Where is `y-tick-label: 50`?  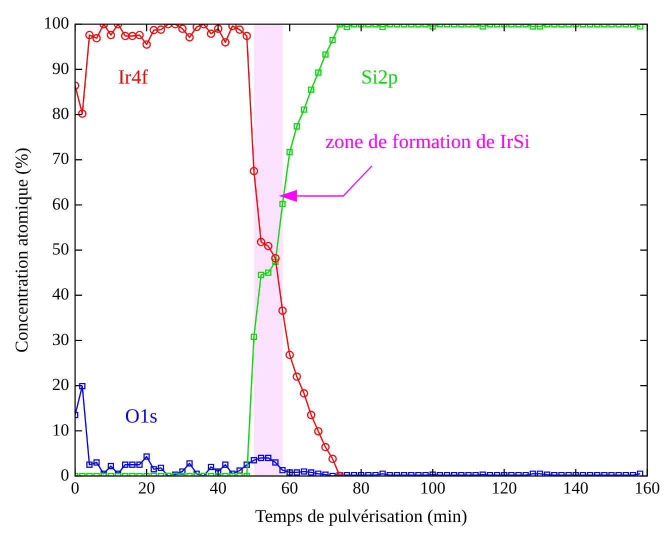
y-tick-label: 50 is located at coordinates (61, 249).